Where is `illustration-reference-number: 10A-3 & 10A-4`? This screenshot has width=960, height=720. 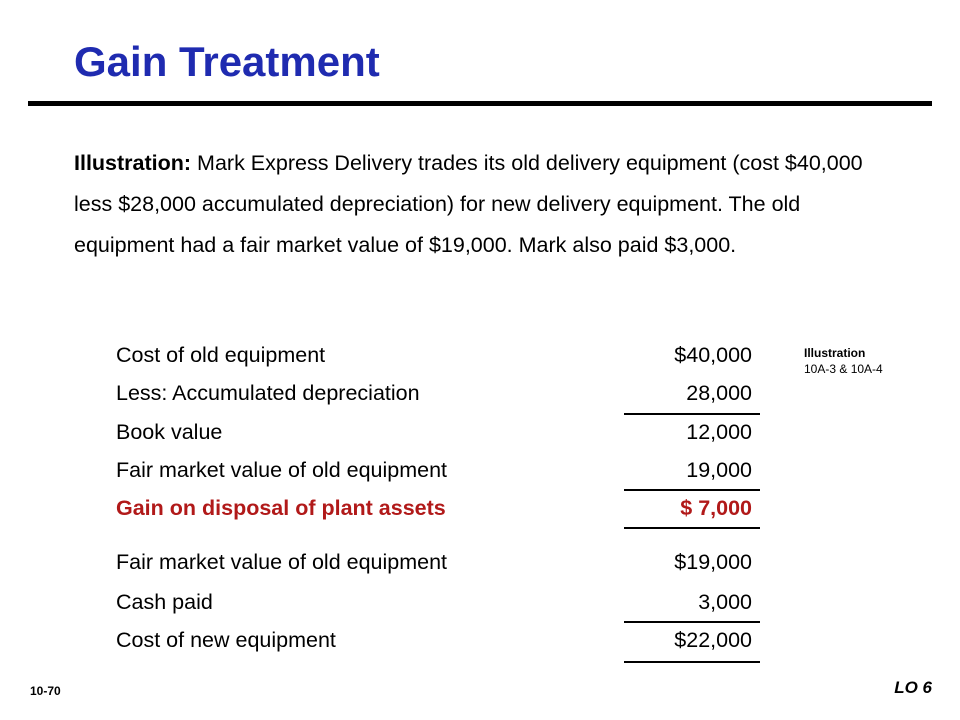
illustration-reference-number: 10A-3 & 10A-4 is located at coordinates (843, 369).